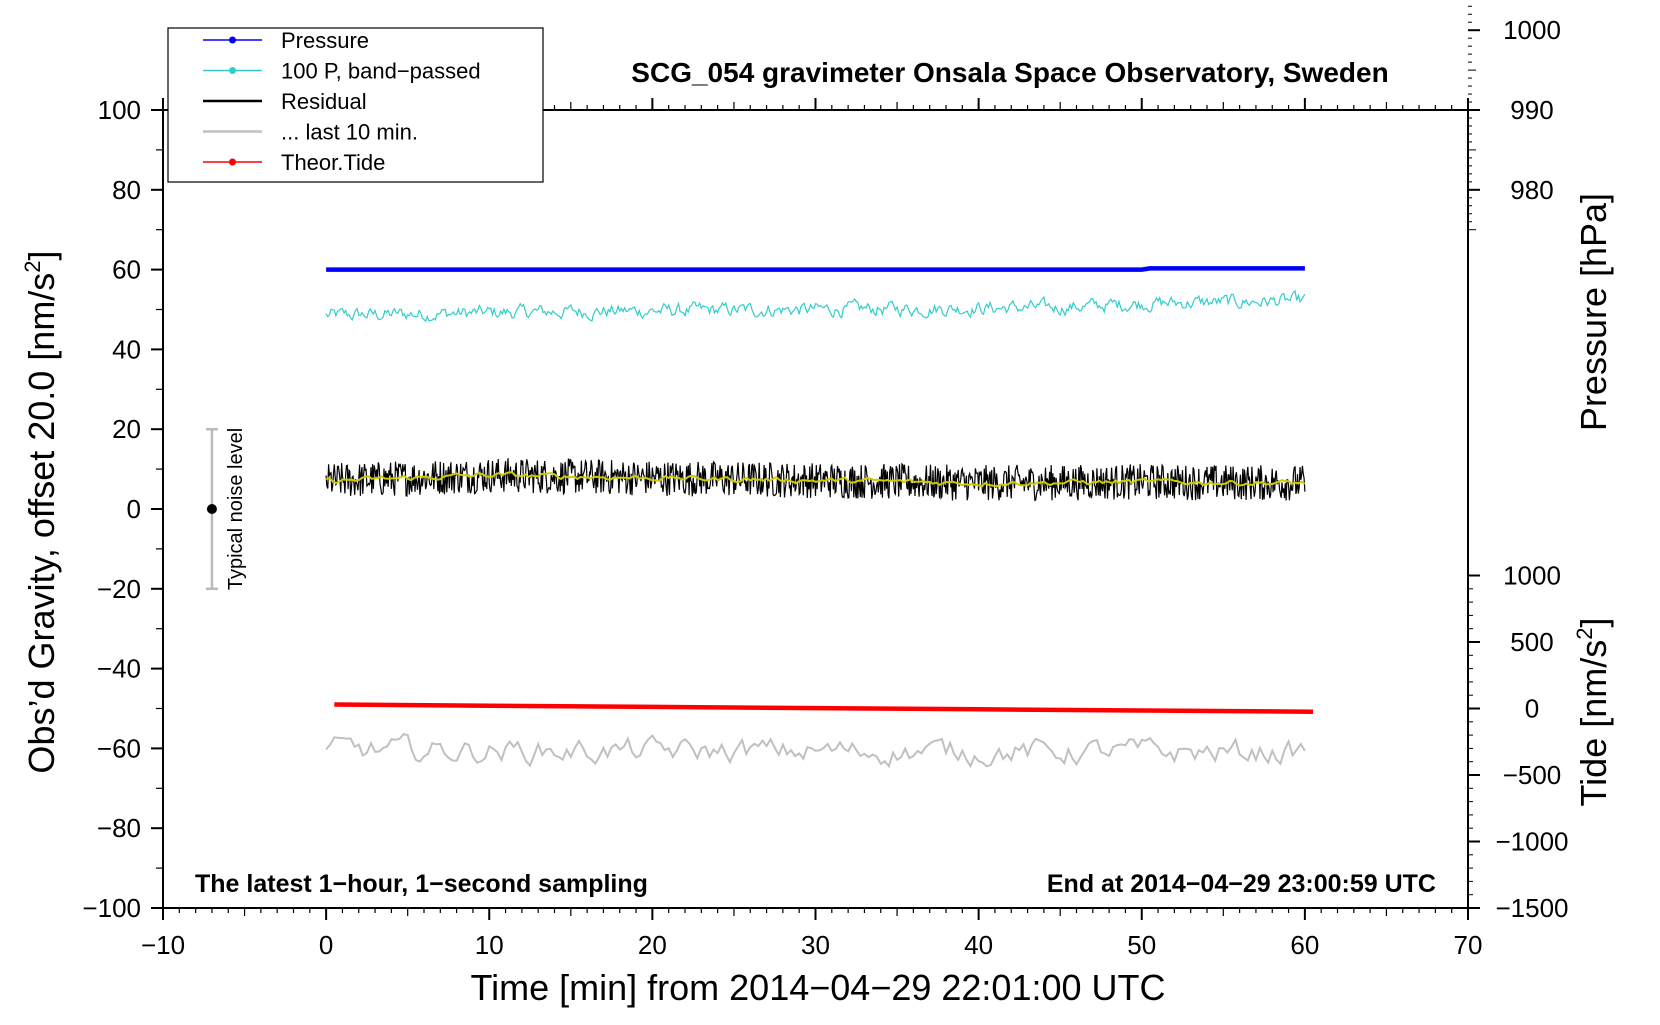  Describe the element at coordinates (1532, 576) in the screenshot. I see `tide-tick-label: 1000` at that location.